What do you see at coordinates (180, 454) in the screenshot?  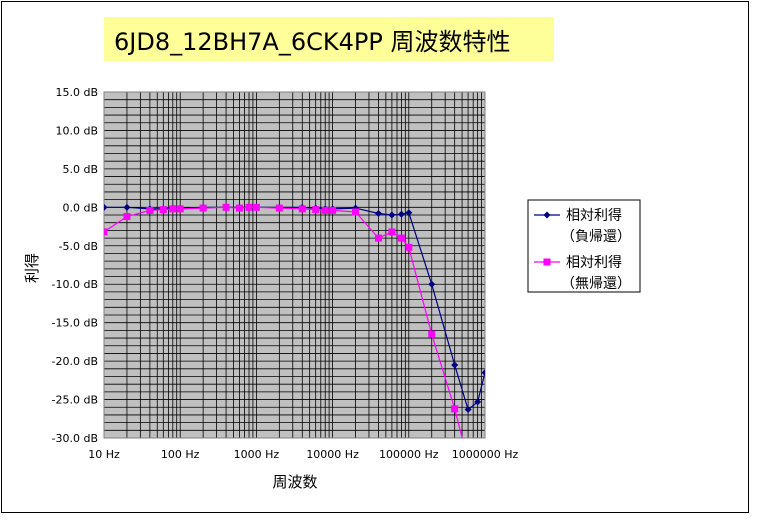 I see `x-tick-label: 100 Hz` at bounding box center [180, 454].